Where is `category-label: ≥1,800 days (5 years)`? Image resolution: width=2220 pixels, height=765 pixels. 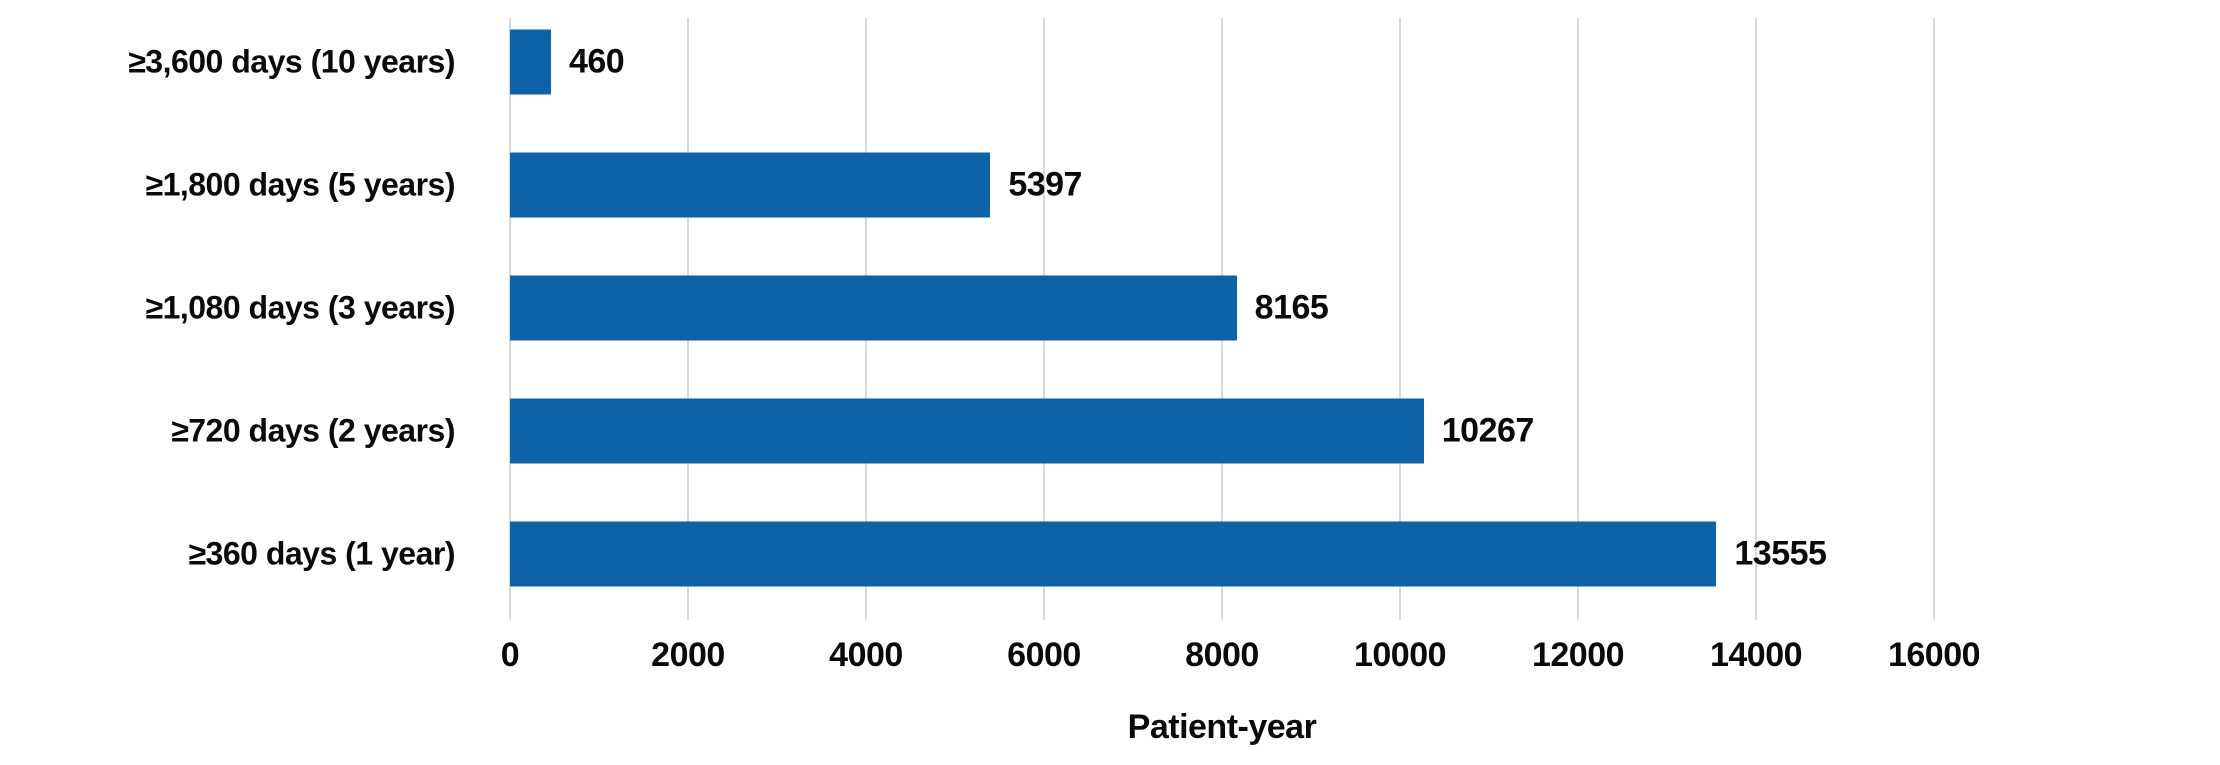 category-label: ≥1,800 days (5 years) is located at coordinates (300, 184).